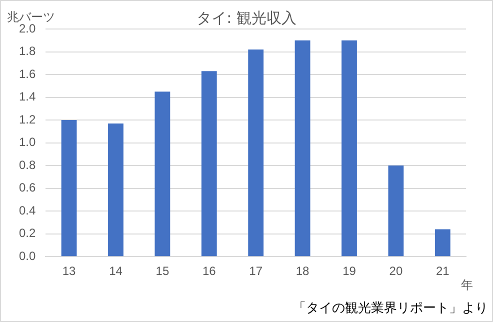 This screenshot has width=493, height=322. What do you see at coordinates (27, 210) in the screenshot?
I see `y-tick-label: 0.4` at bounding box center [27, 210].